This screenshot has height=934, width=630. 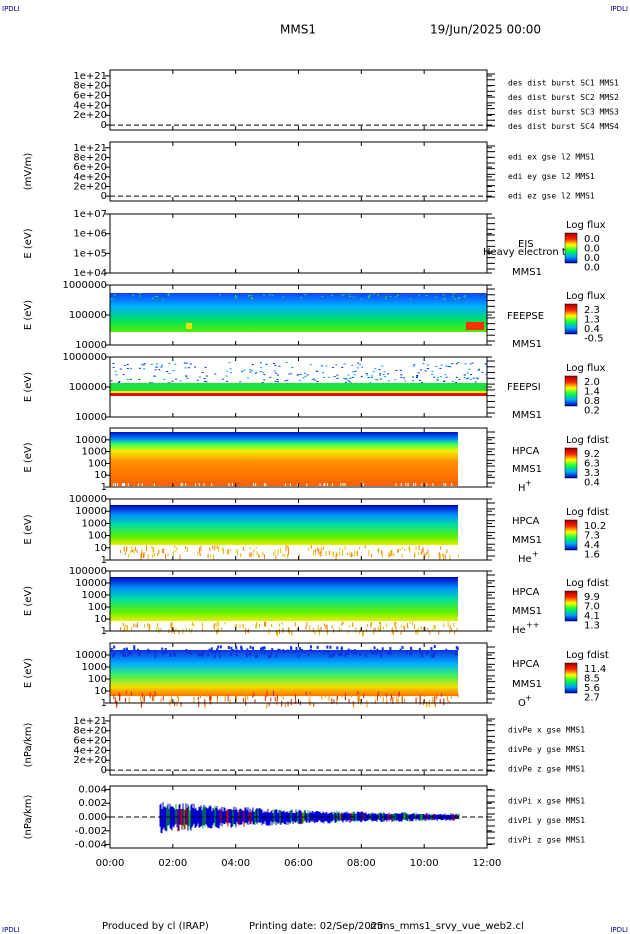 I want to click on y-tick-label: 10, so click(x=100, y=548).